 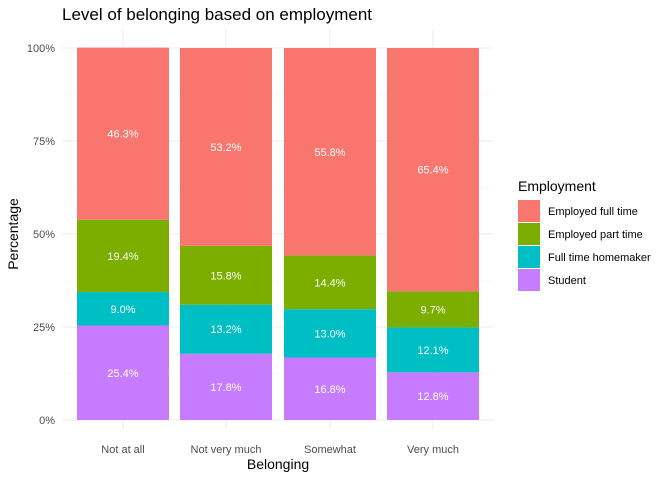 I want to click on bar-value-label: 9.0%, so click(x=122, y=310).